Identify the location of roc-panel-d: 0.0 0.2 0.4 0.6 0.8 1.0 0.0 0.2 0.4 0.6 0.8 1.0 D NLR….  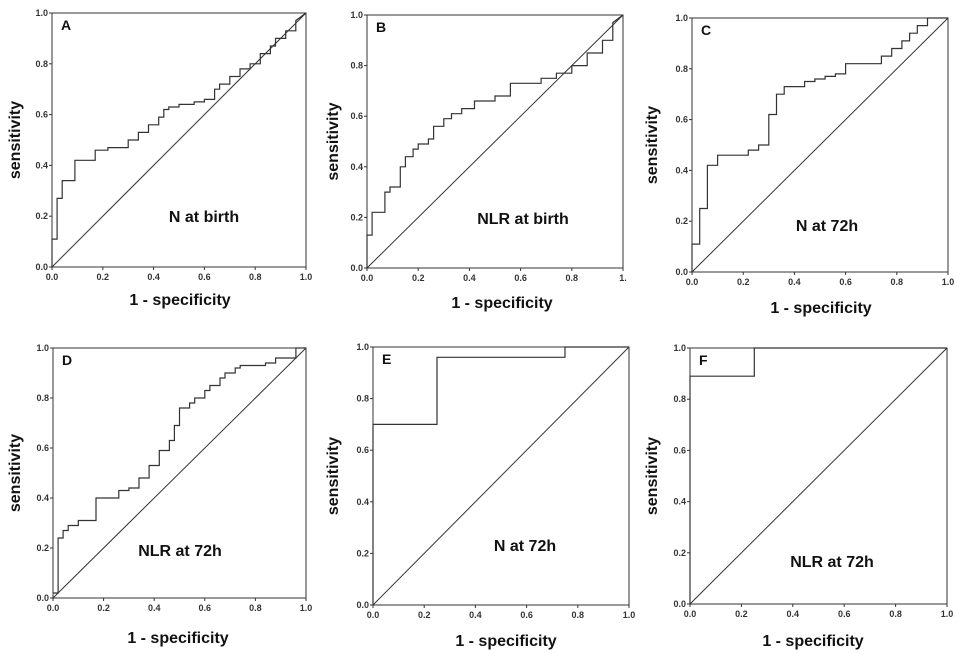
(159, 495).